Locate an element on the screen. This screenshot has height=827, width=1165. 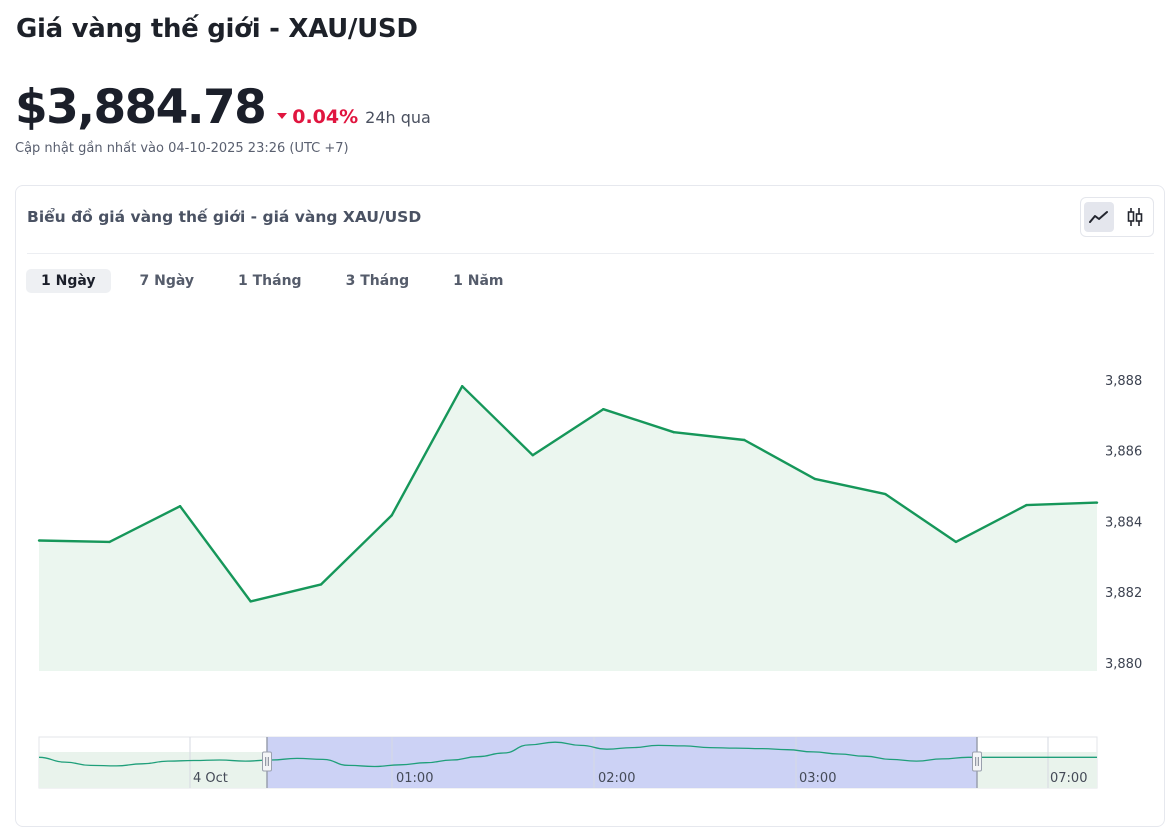
y-tick-label: 3,886 is located at coordinates (1123, 452).